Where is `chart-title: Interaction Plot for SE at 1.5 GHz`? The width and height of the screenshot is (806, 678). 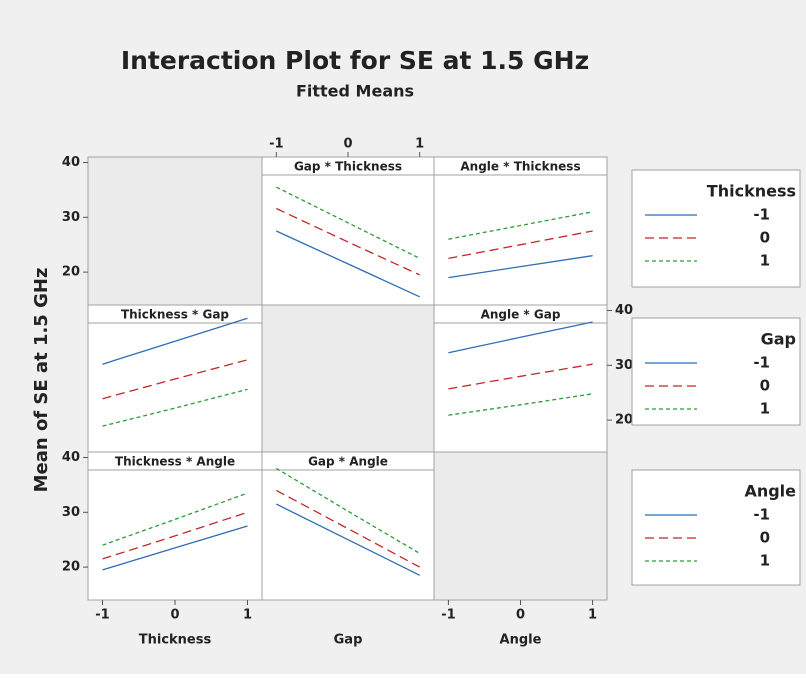 chart-title: Interaction Plot for SE at 1.5 GHz is located at coordinates (355, 60).